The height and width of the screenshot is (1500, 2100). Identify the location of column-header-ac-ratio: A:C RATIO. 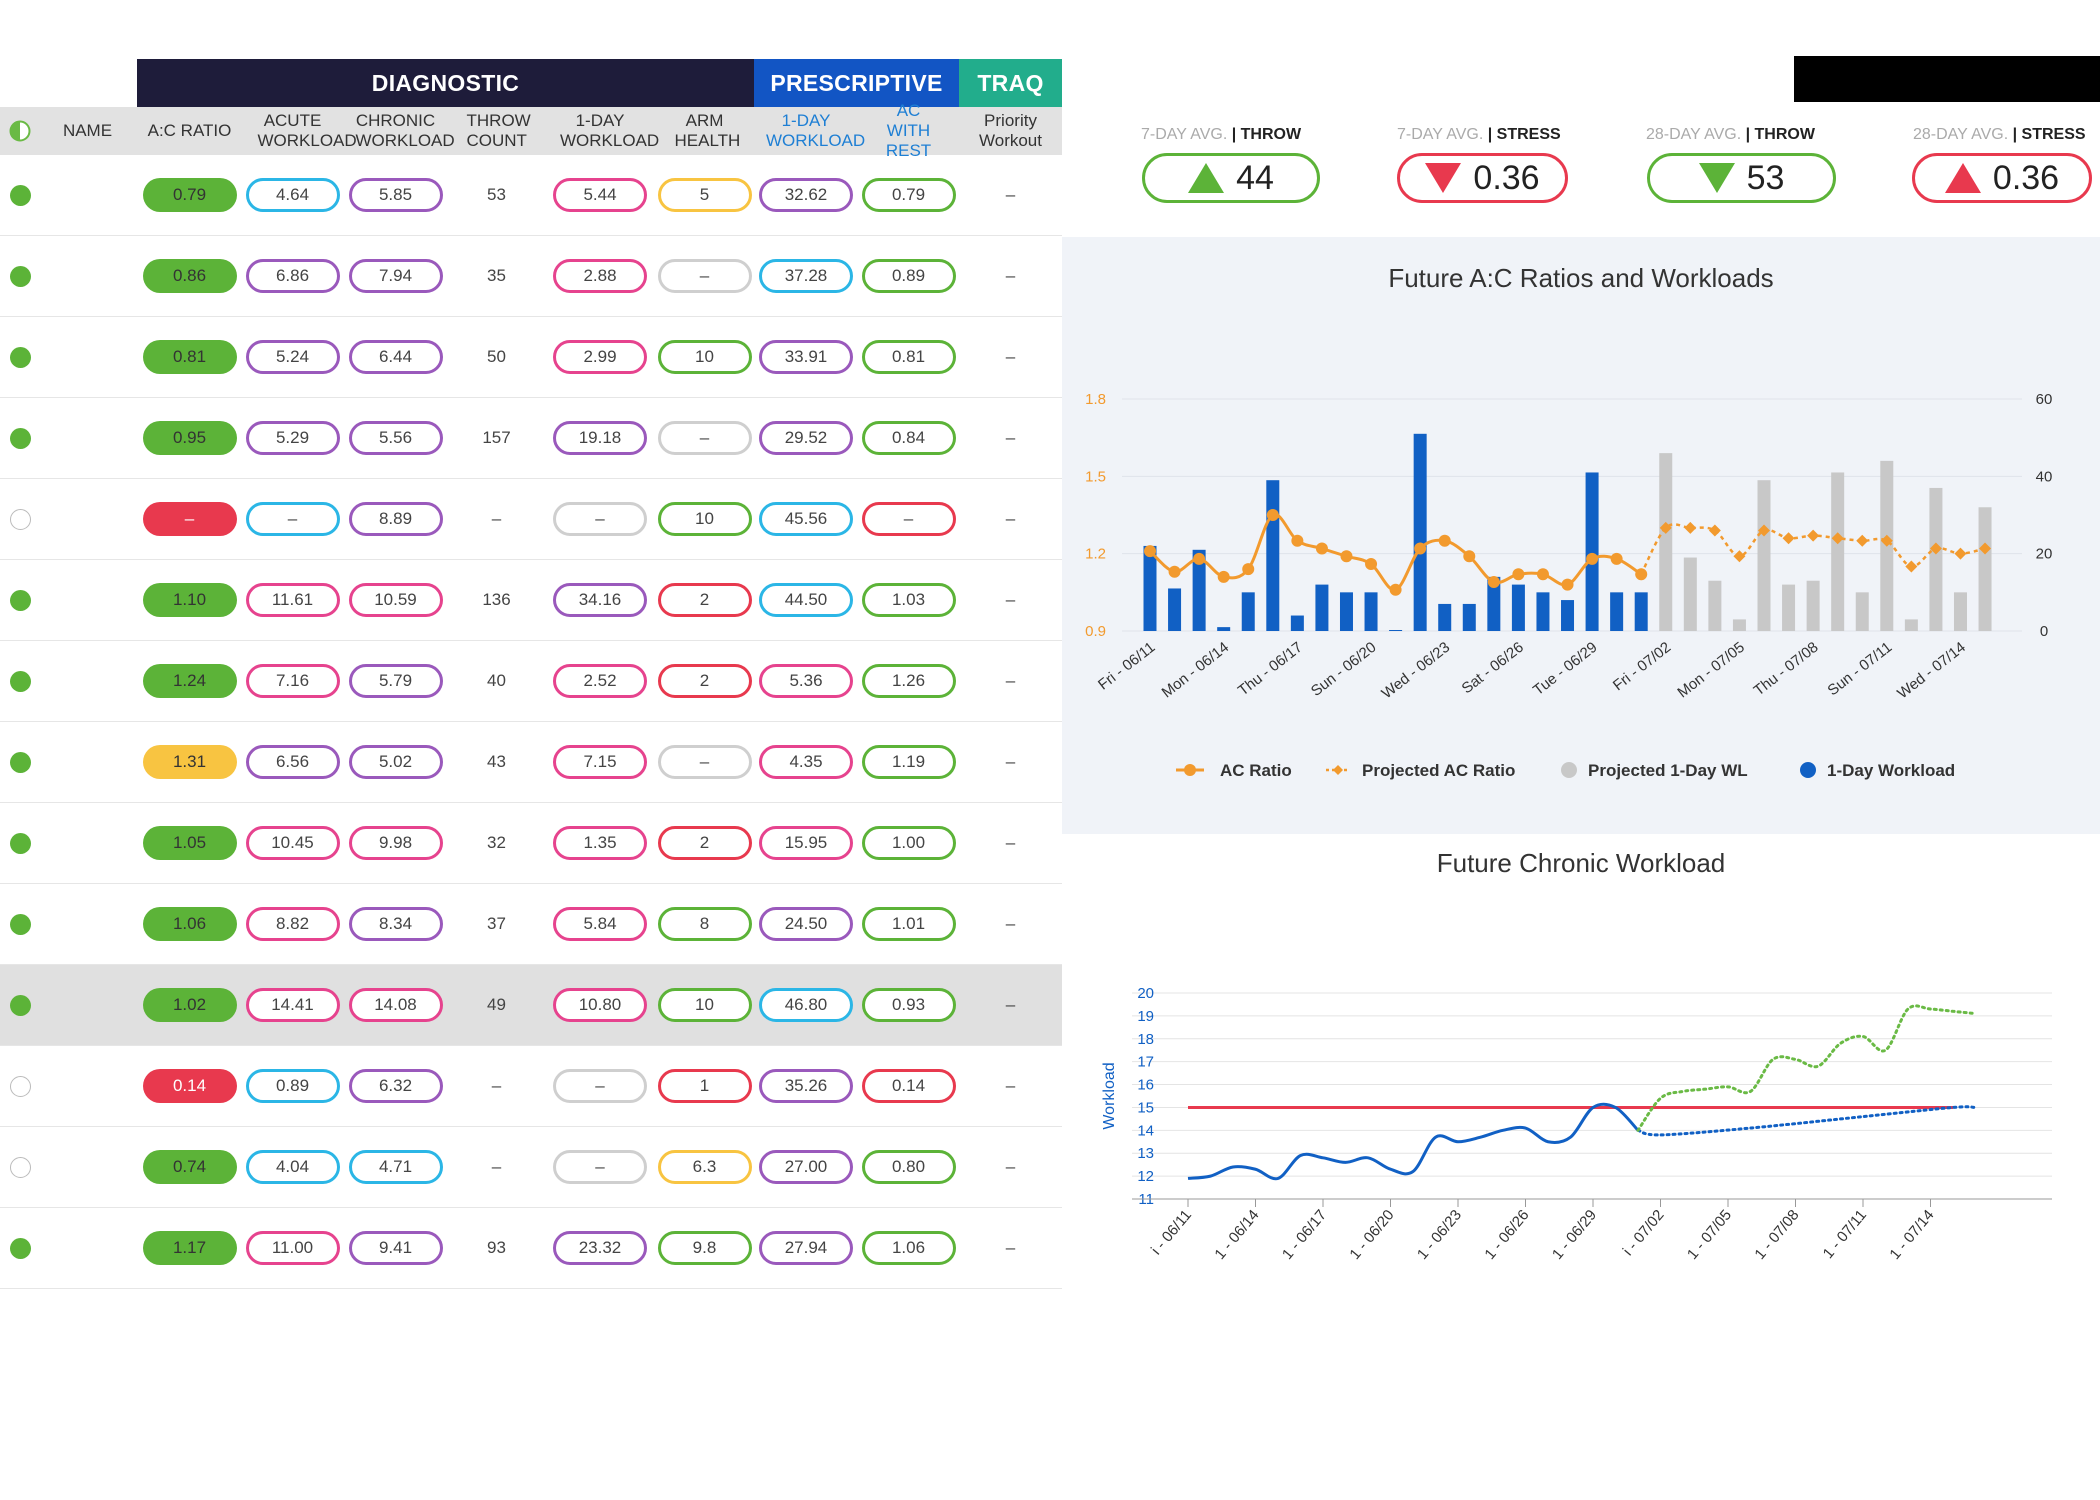
(189, 130).